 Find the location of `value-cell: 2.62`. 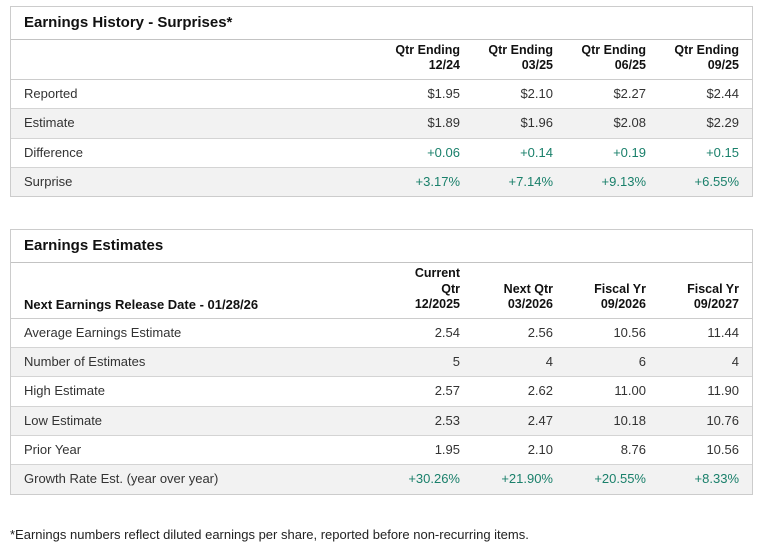

value-cell: 2.62 is located at coordinates (519, 391).